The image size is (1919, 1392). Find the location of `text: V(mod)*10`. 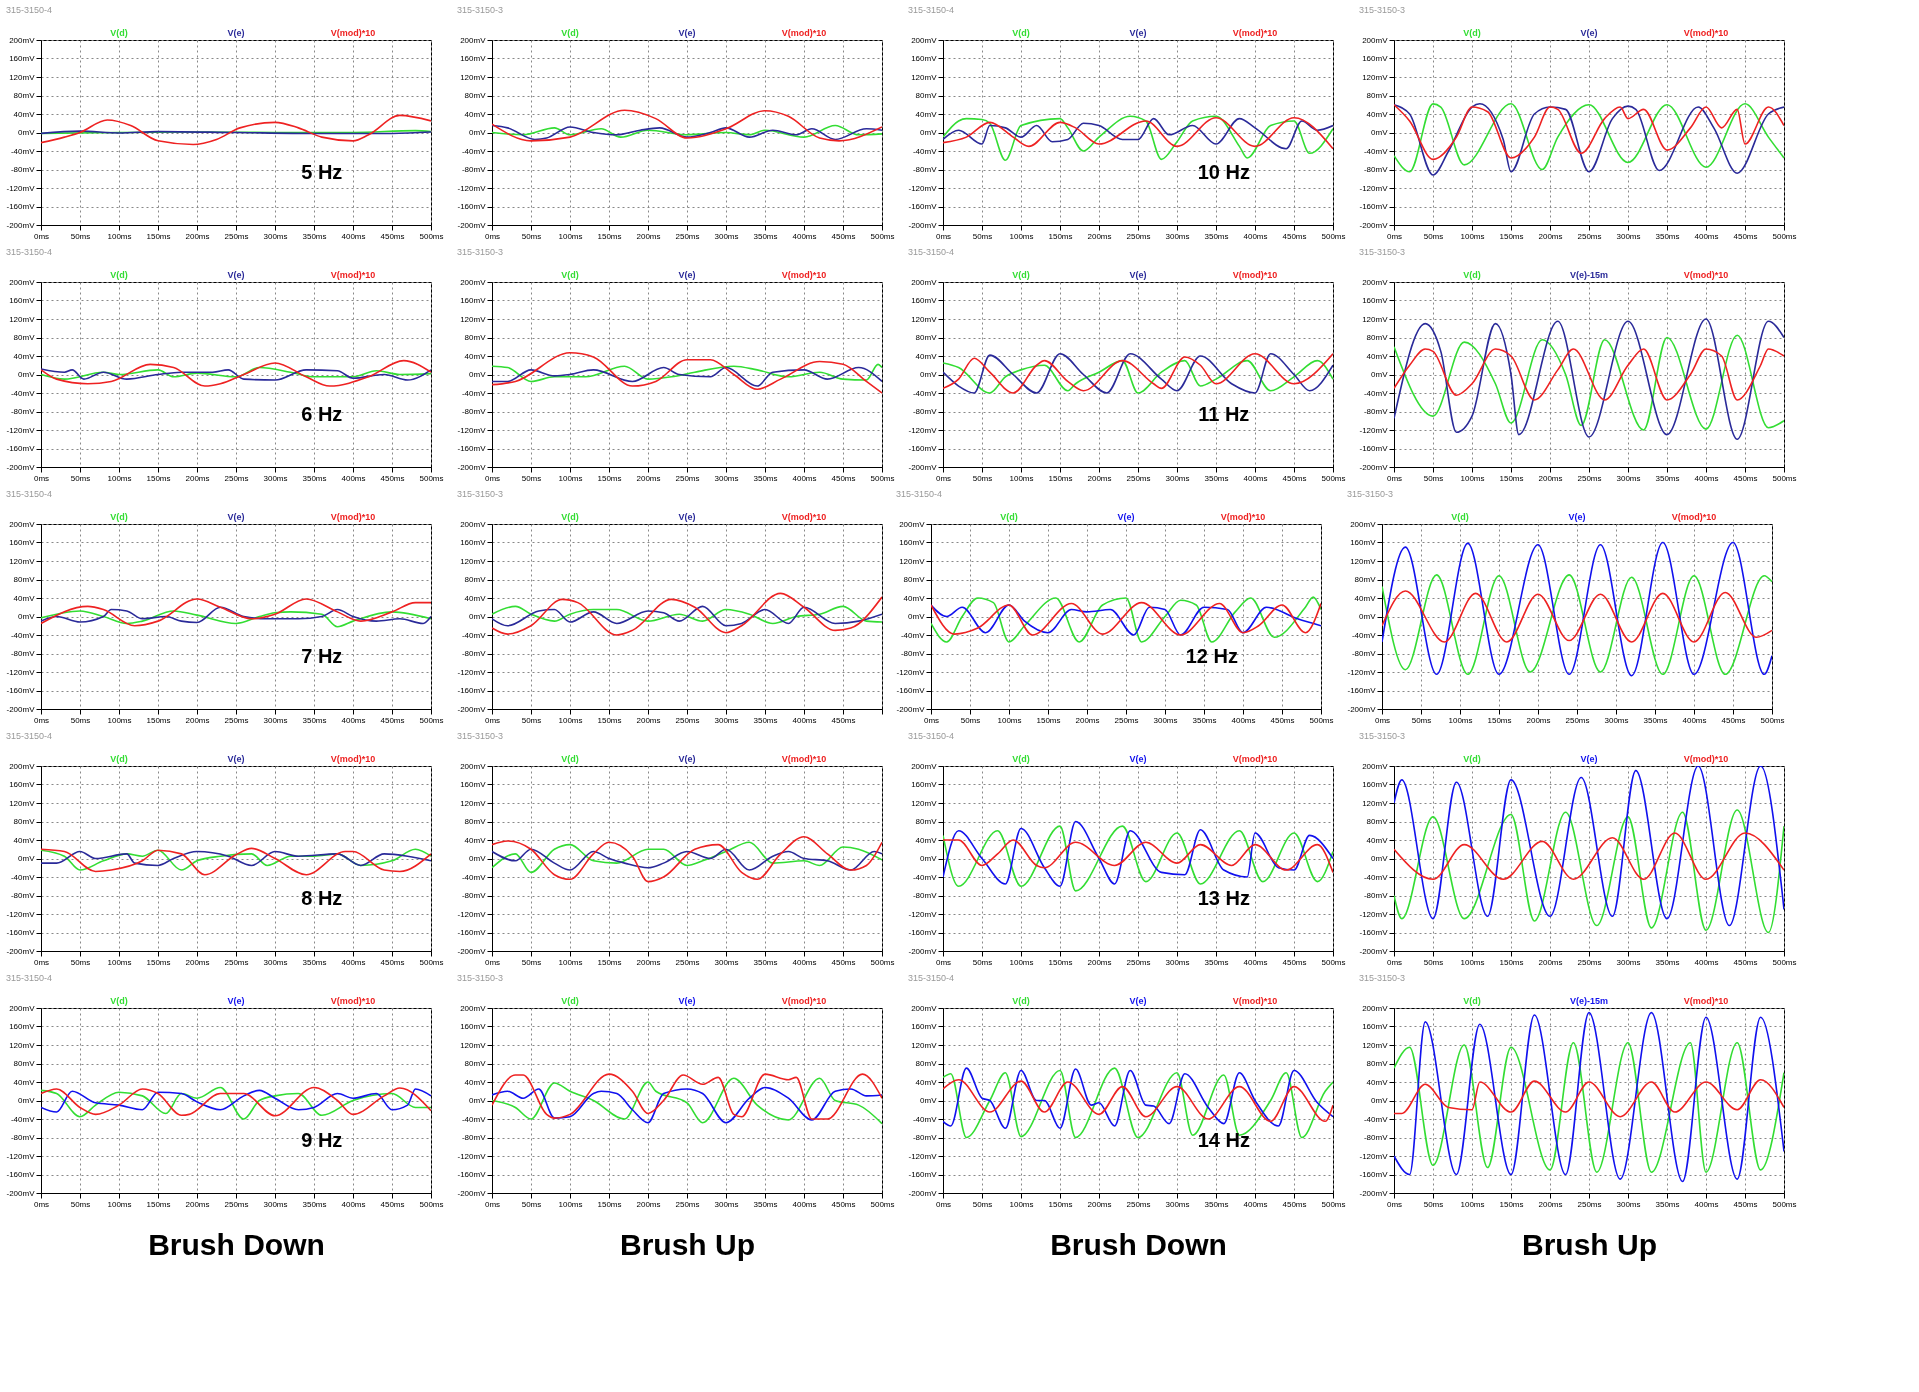

text: V(mod)*10 is located at coordinates (804, 33).